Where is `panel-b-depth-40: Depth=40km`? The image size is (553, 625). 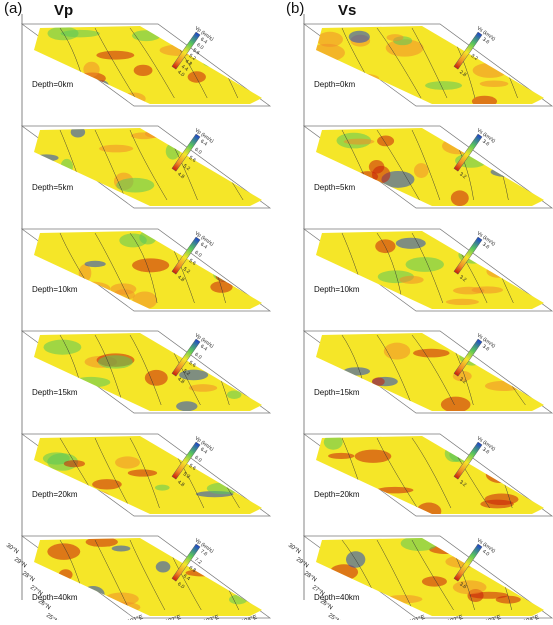
panel-b-depth-40: Depth=40km is located at coordinates (337, 597).